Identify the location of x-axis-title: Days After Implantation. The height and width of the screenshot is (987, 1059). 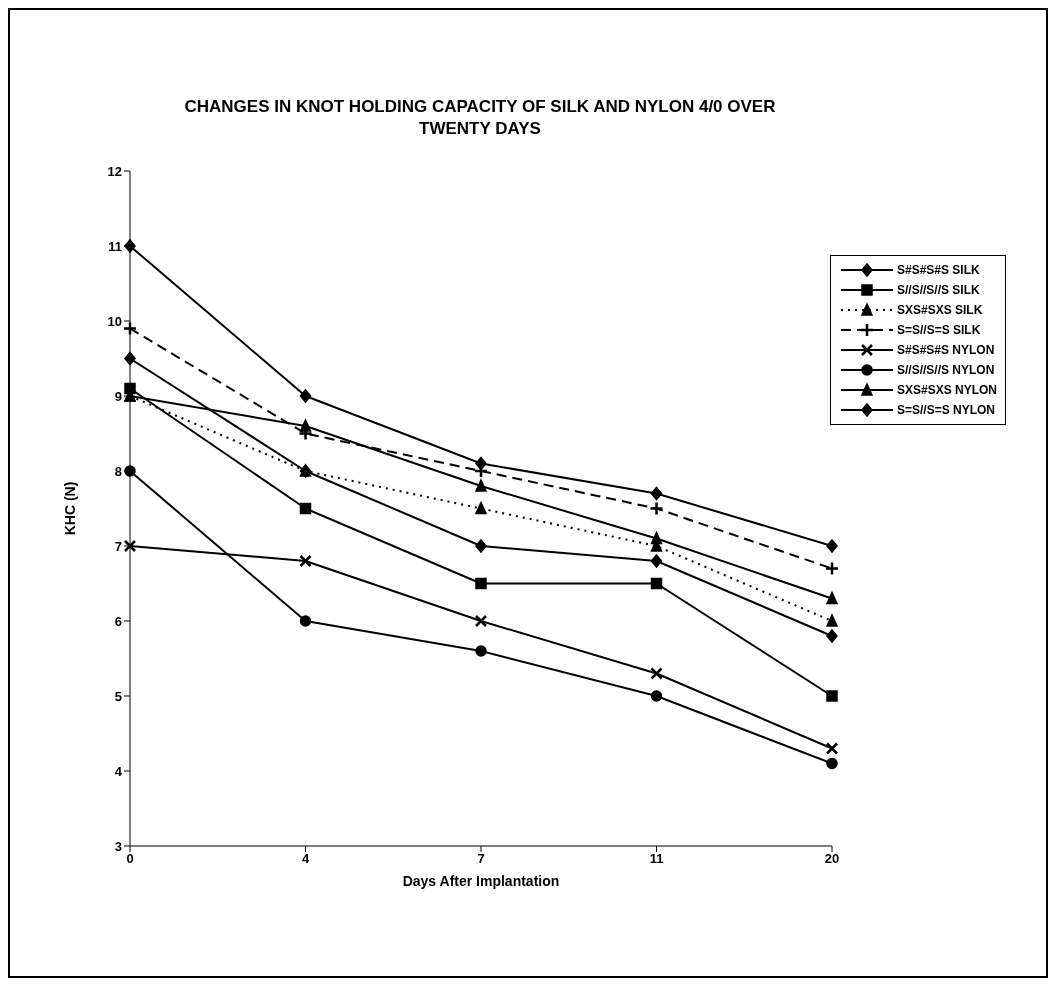
(481, 881).